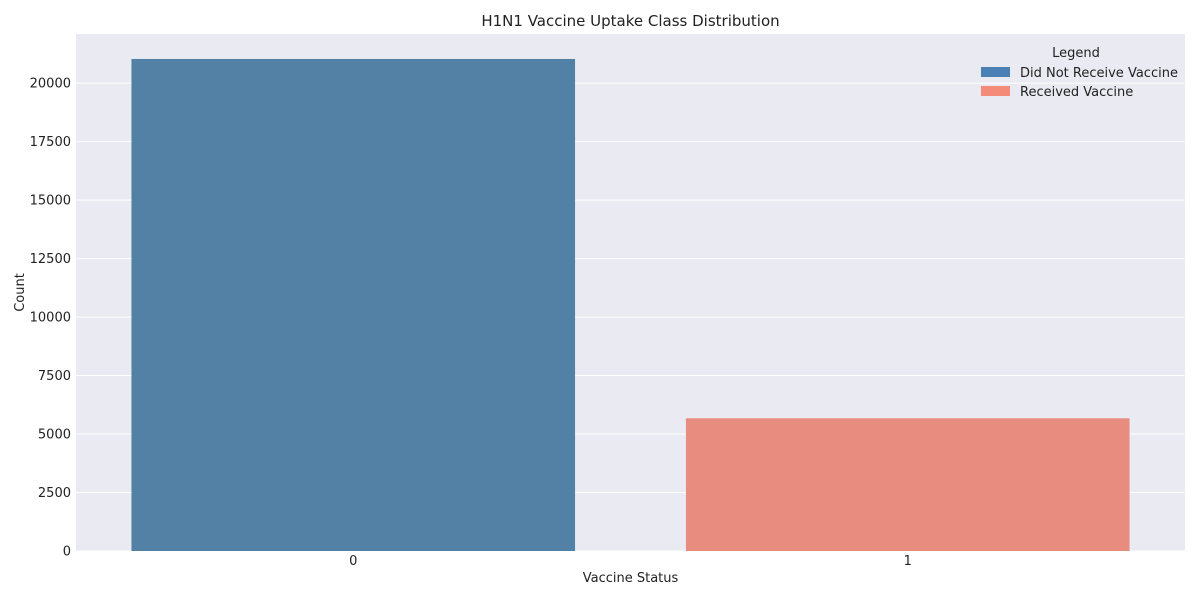 The height and width of the screenshot is (600, 1200). What do you see at coordinates (630, 21) in the screenshot?
I see `chart-title: H1N1 Vaccine Uptake Class Distribution` at bounding box center [630, 21].